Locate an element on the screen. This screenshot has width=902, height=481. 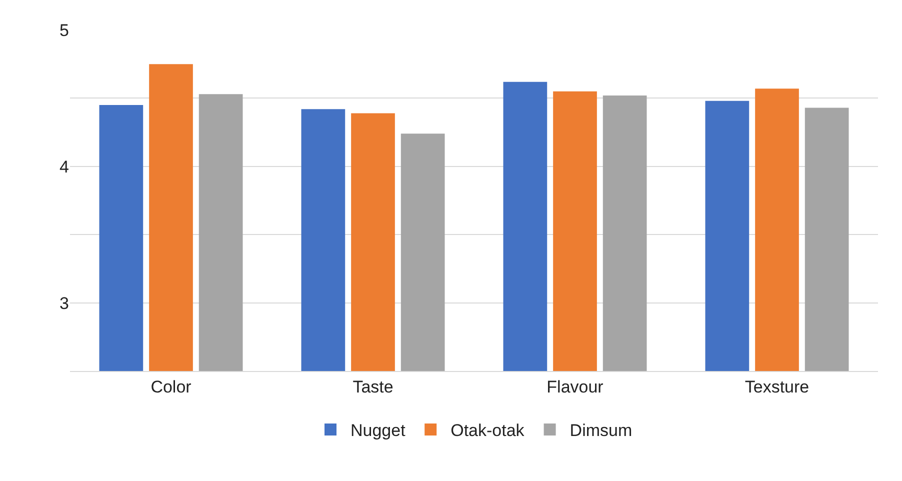
y-tick-label: 3 is located at coordinates (64, 303).